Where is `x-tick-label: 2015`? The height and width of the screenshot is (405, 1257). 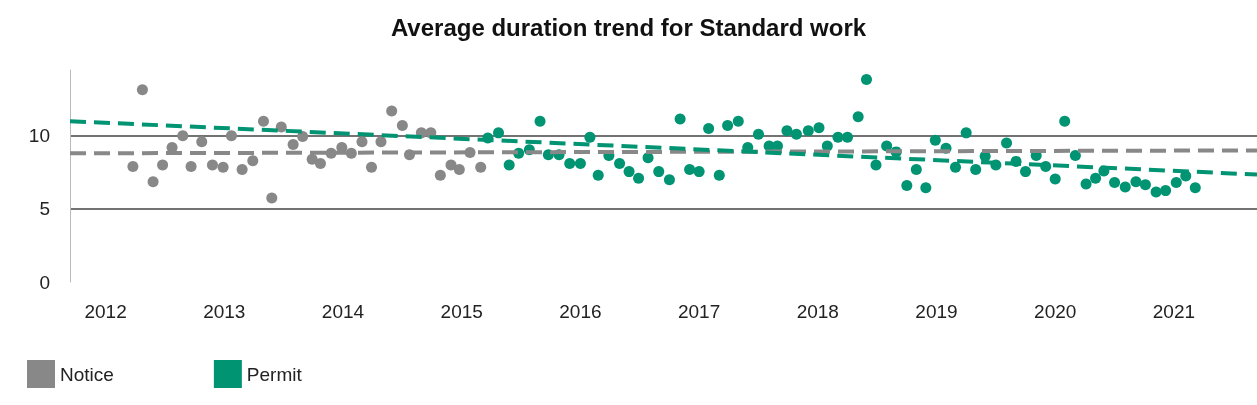
x-tick-label: 2015 is located at coordinates (461, 311).